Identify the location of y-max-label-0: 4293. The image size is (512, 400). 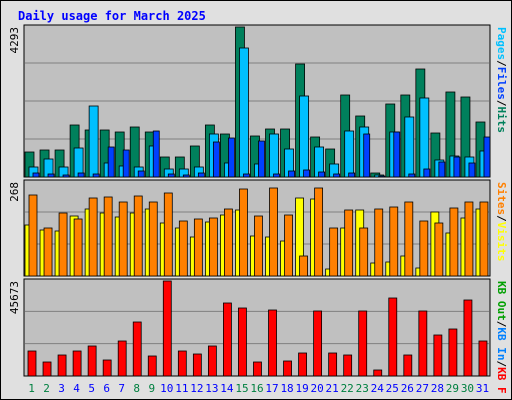
(14, 40).